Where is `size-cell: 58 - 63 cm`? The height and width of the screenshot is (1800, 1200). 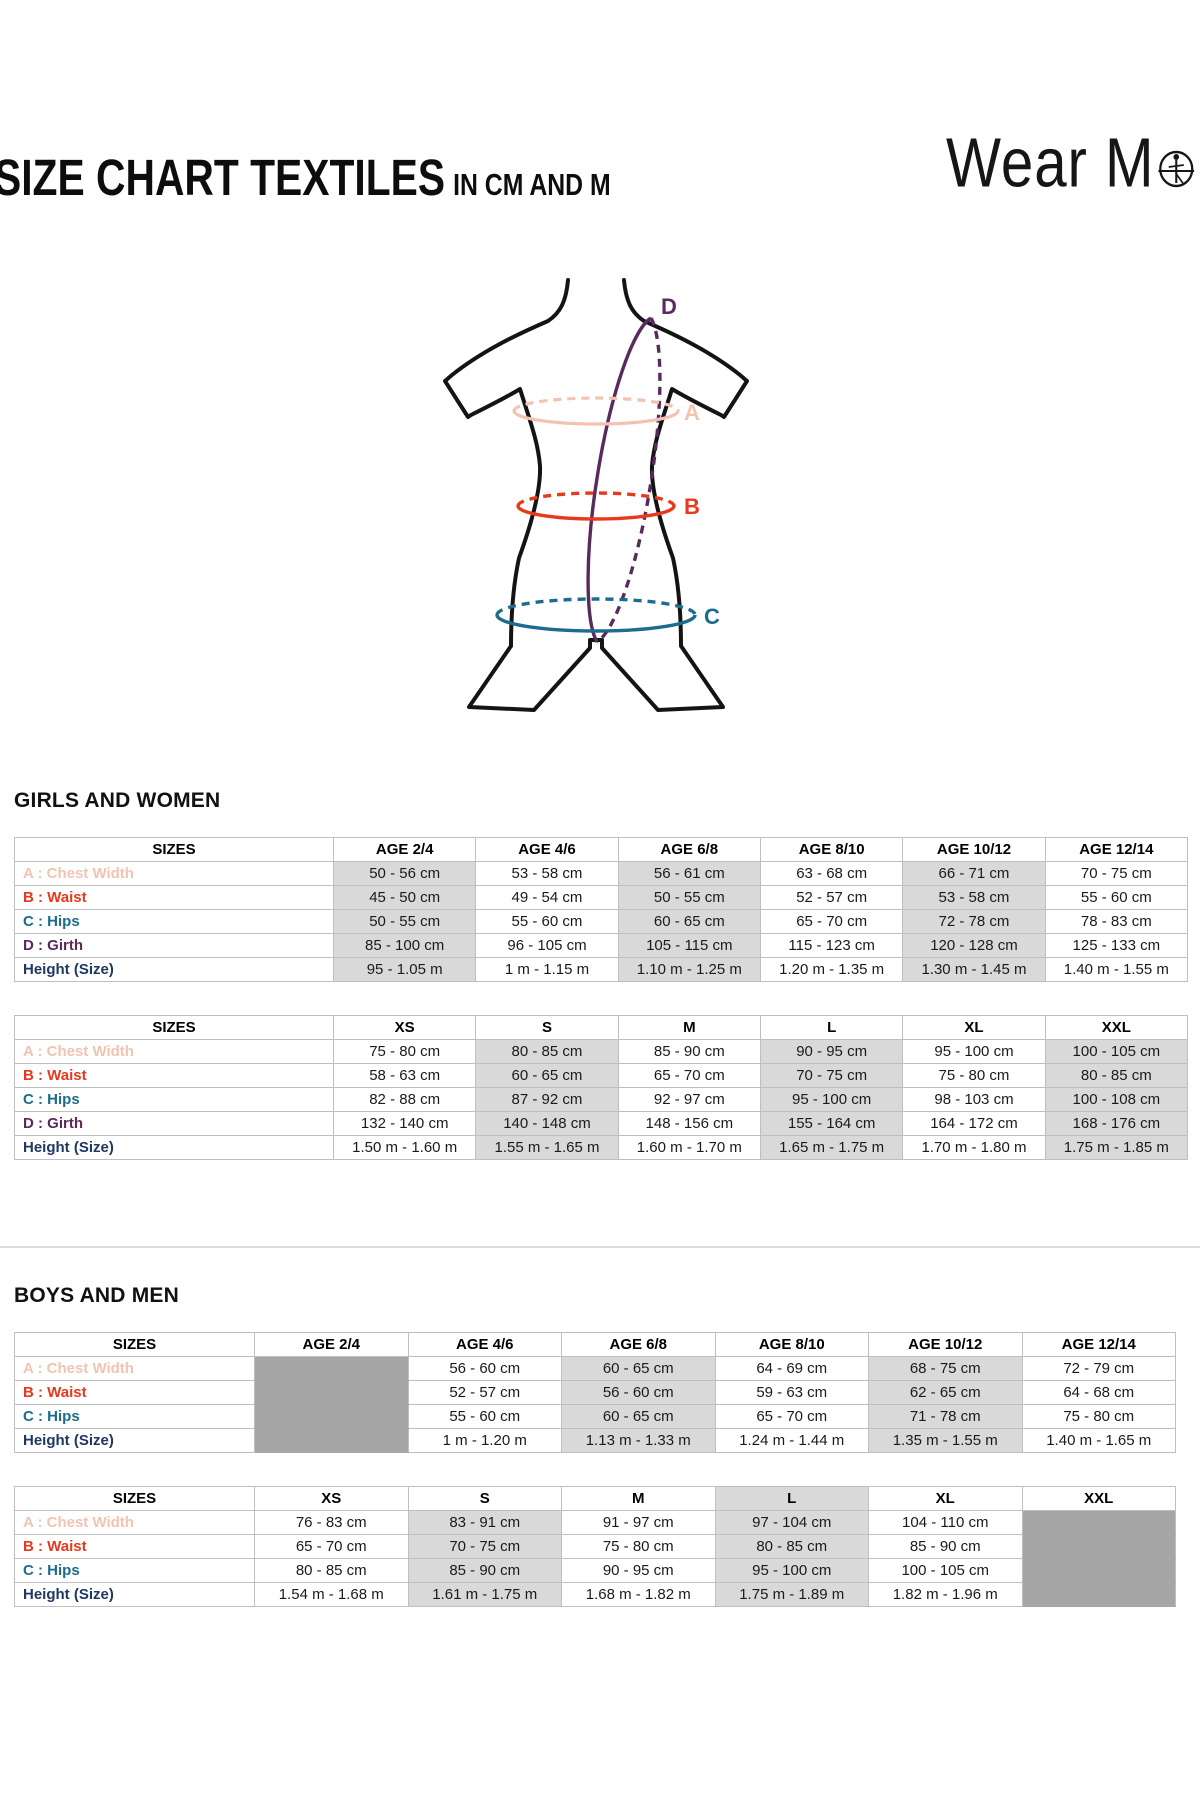 size-cell: 58 - 63 cm is located at coordinates (404, 1075).